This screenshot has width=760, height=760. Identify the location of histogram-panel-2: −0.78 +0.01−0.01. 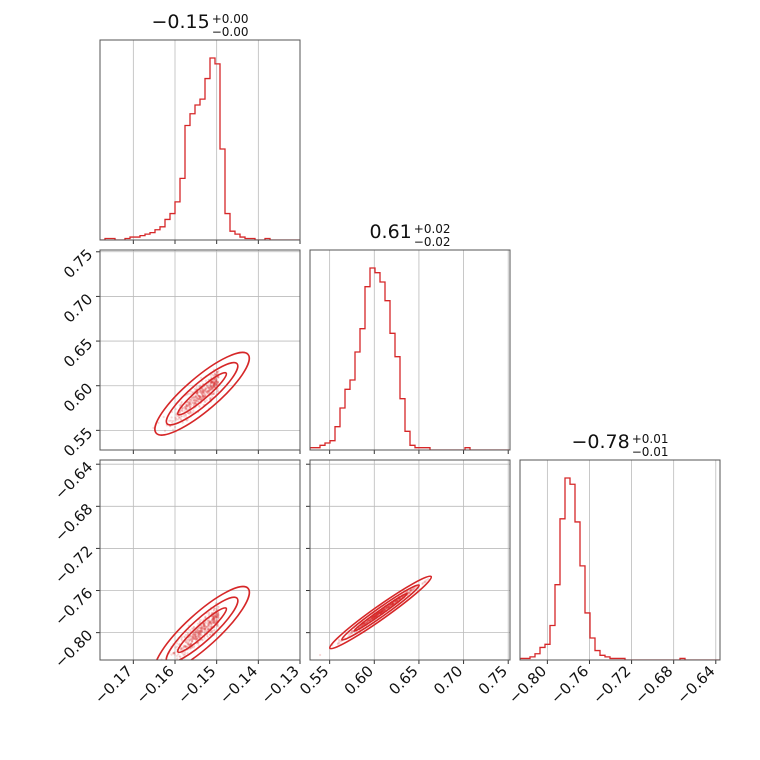
(620, 547).